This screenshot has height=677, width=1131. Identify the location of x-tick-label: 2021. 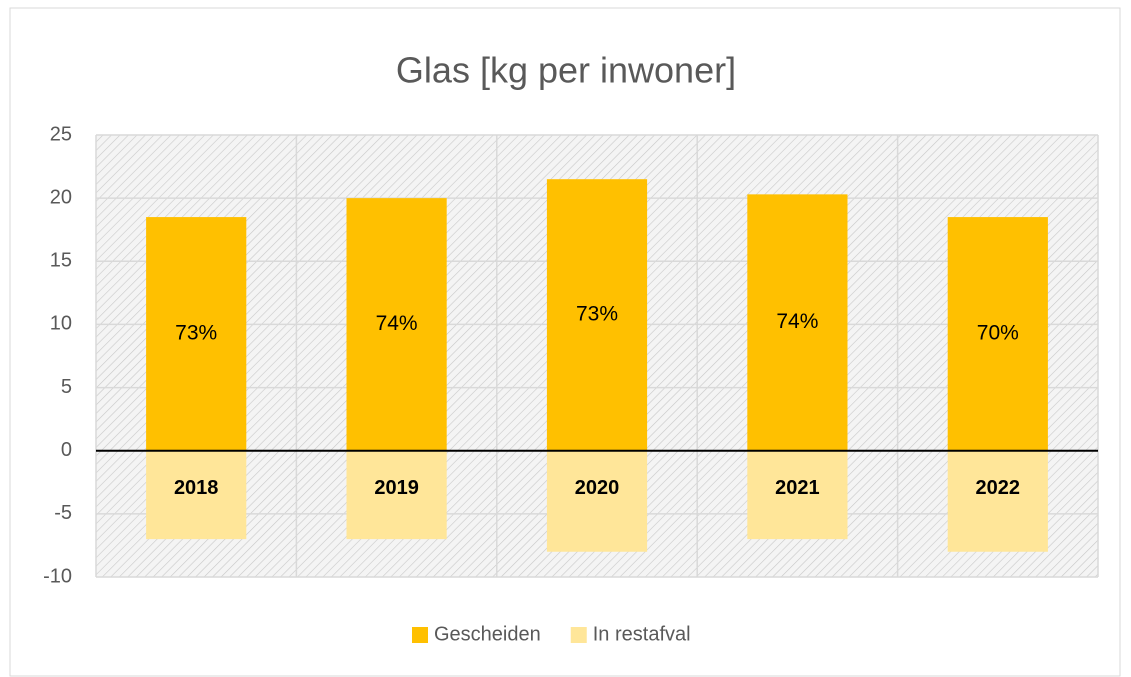
(797, 488).